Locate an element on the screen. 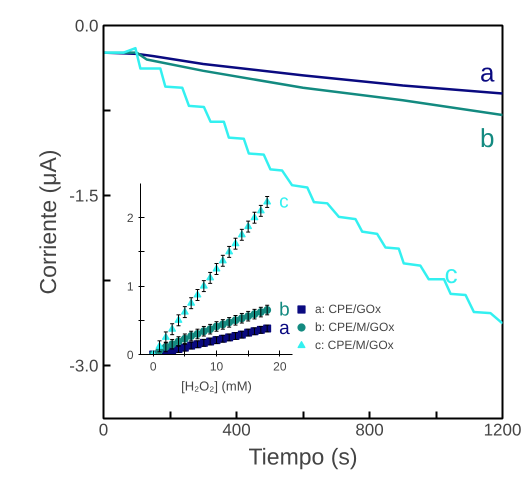 This screenshot has height=497, width=528. legend-label: a: CPE/GOx is located at coordinates (348, 309).